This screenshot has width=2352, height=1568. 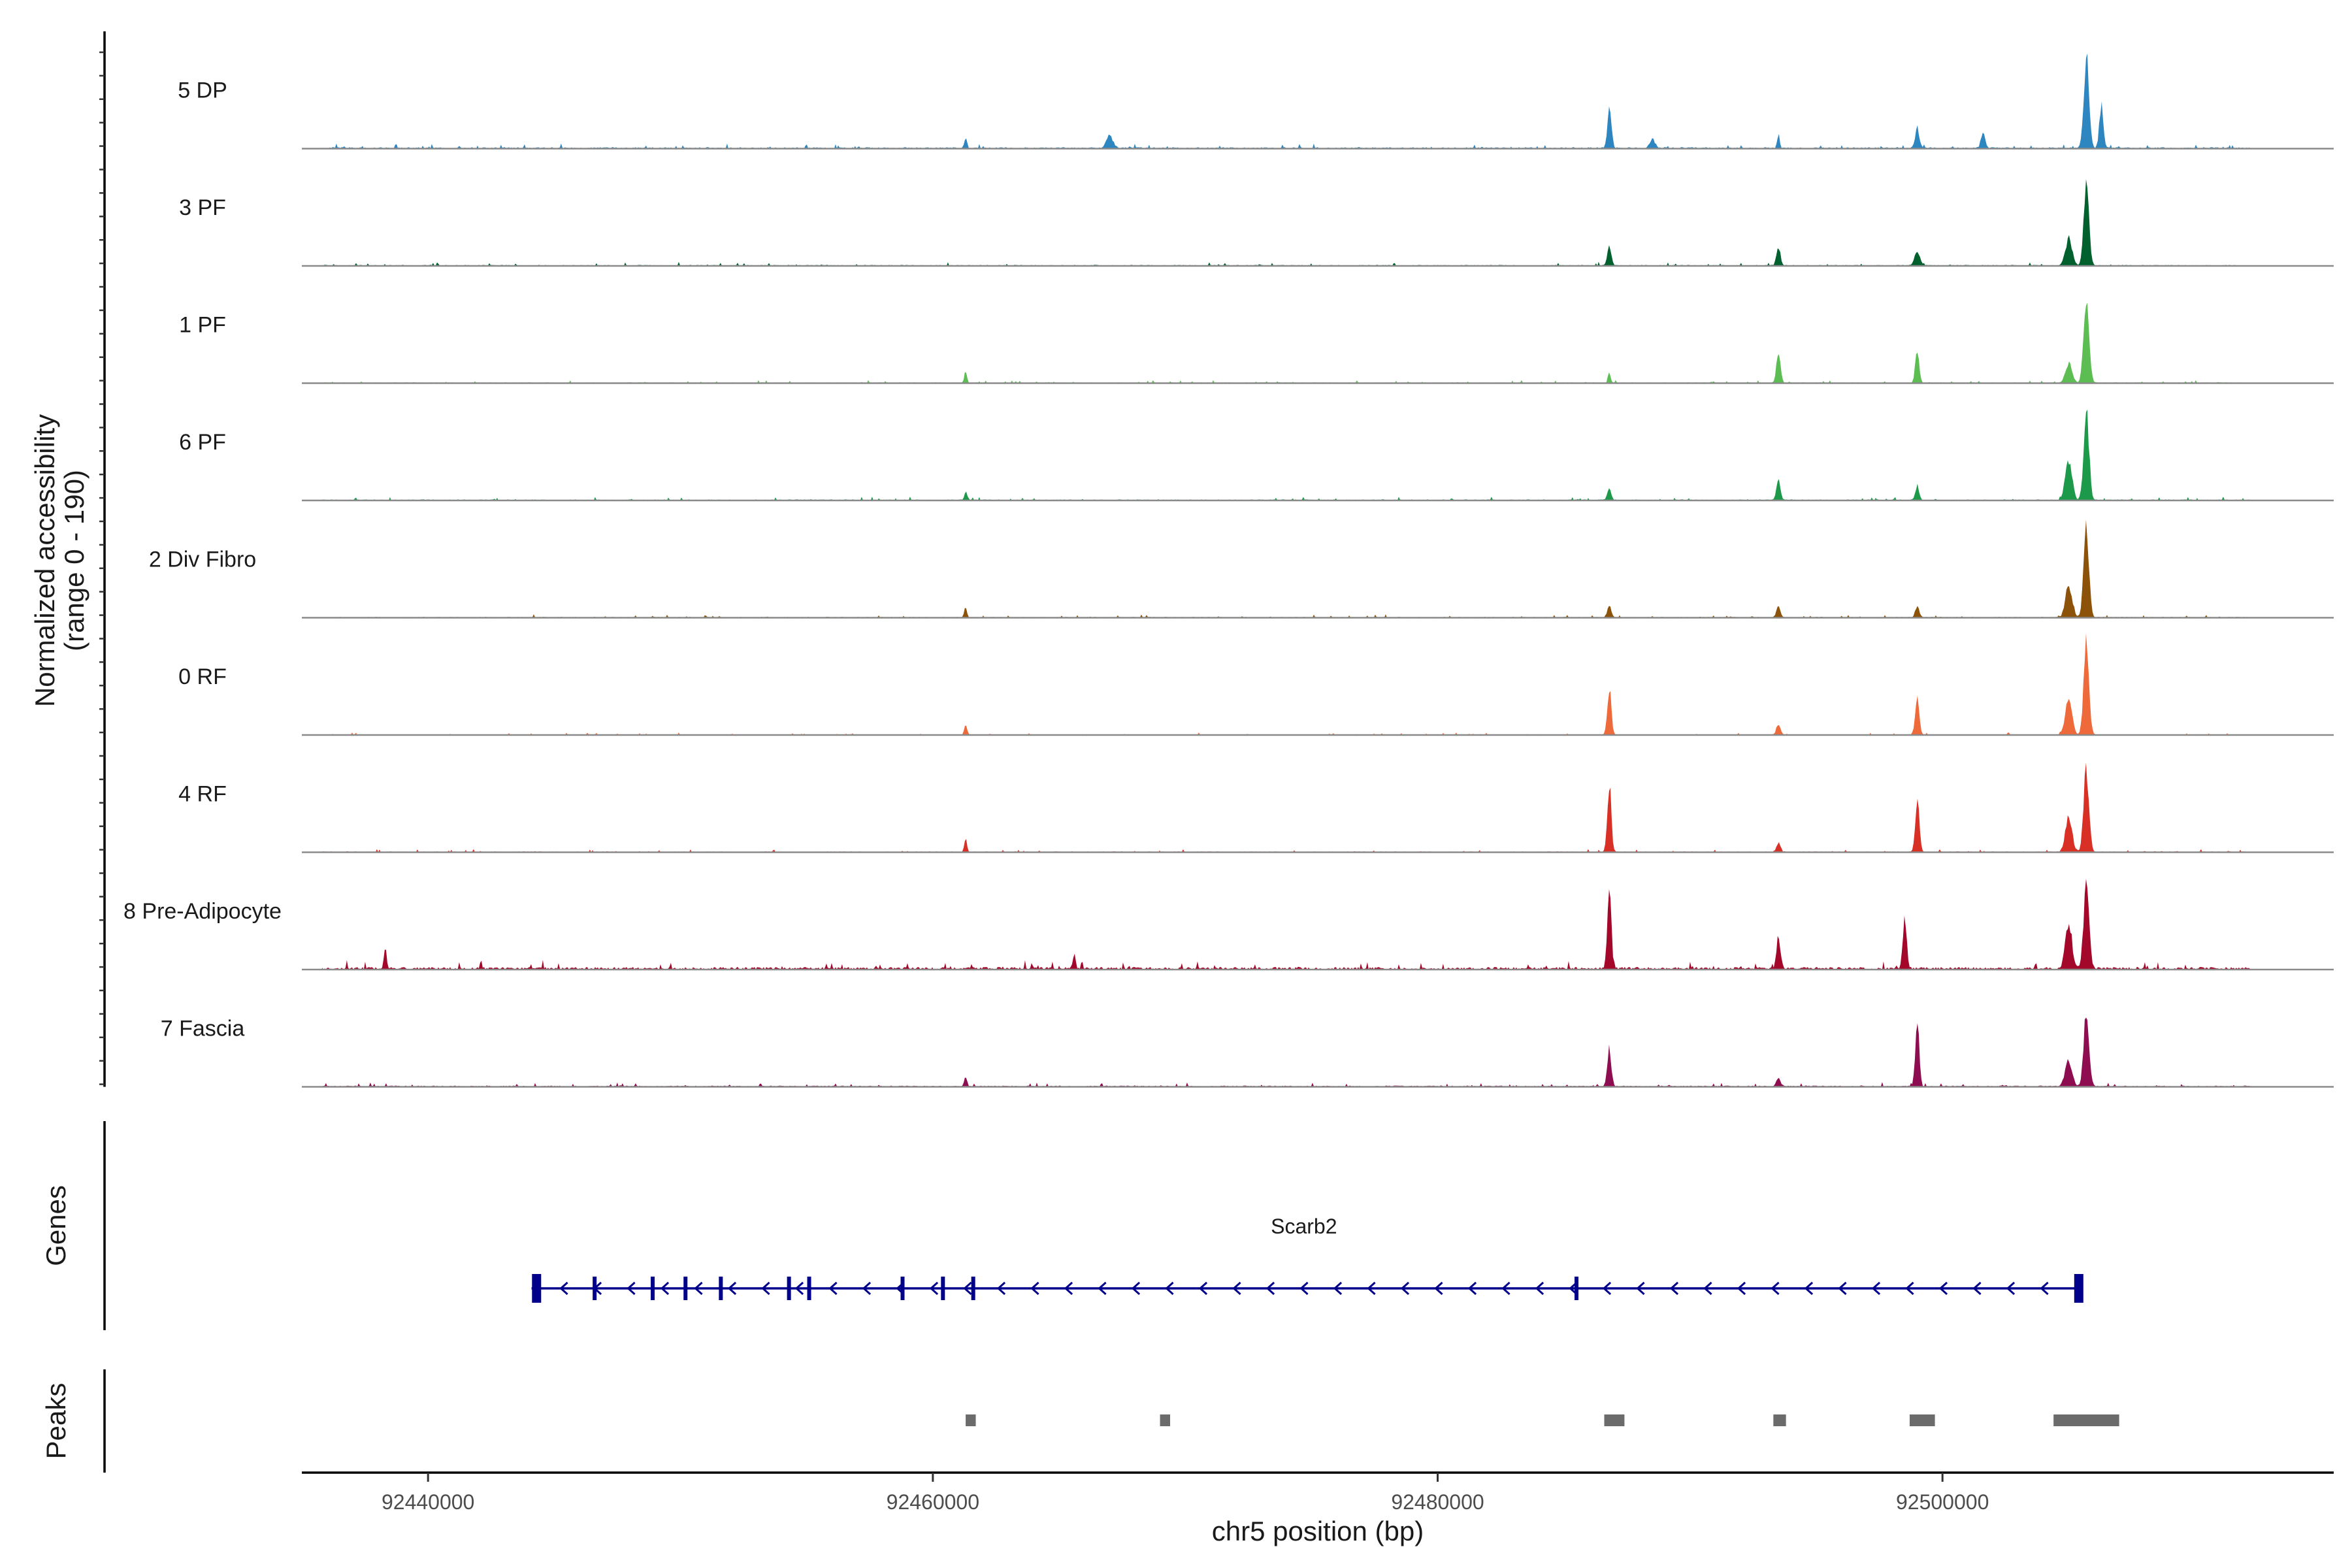 What do you see at coordinates (1437, 1502) in the screenshot?
I see `x-tick-label: 92480000` at bounding box center [1437, 1502].